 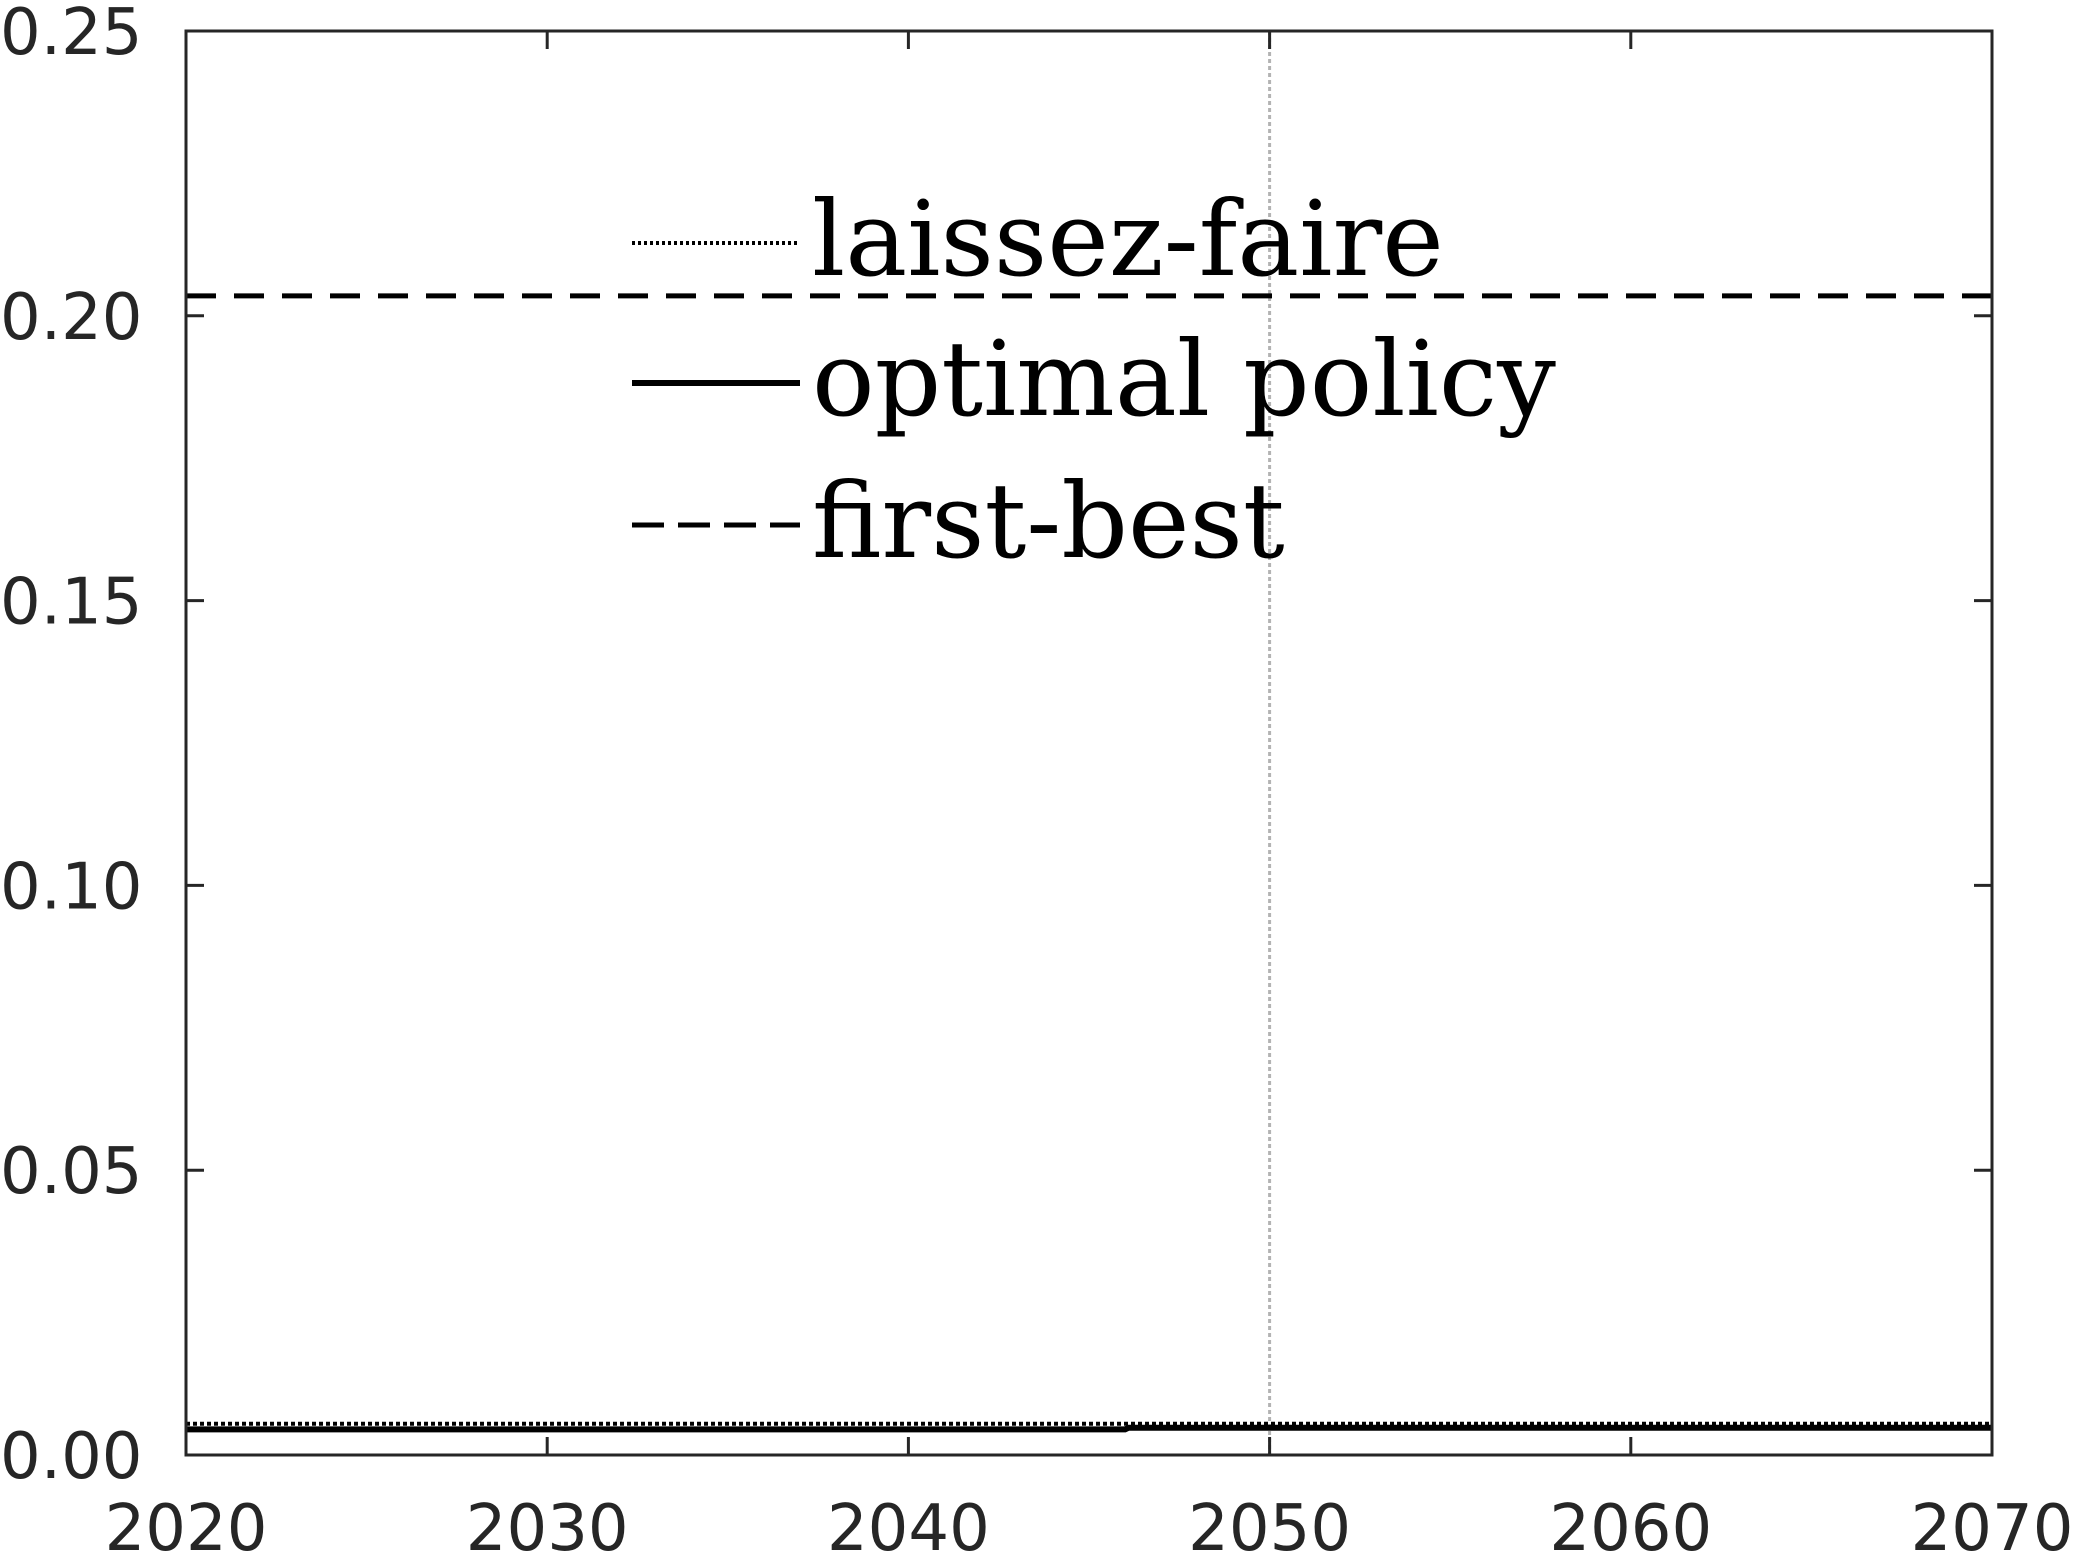 I want to click on x-tick-label: 2040, so click(x=908, y=1523).